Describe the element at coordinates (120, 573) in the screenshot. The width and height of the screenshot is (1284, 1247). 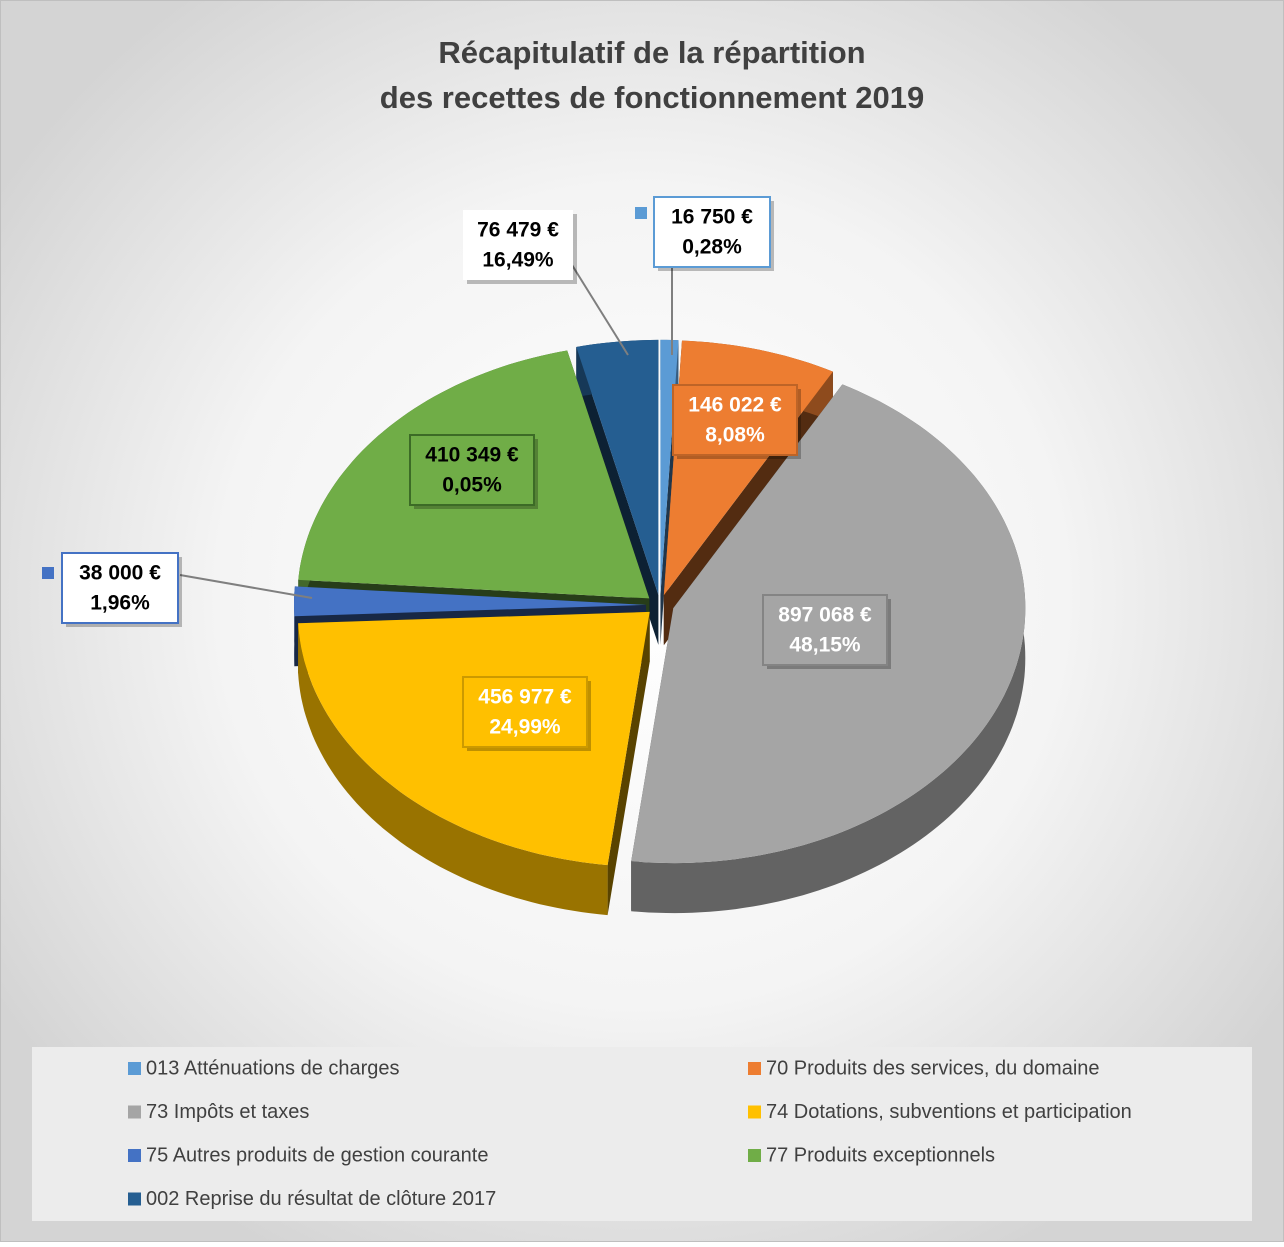
I see `data-label: 38 000 €` at that location.